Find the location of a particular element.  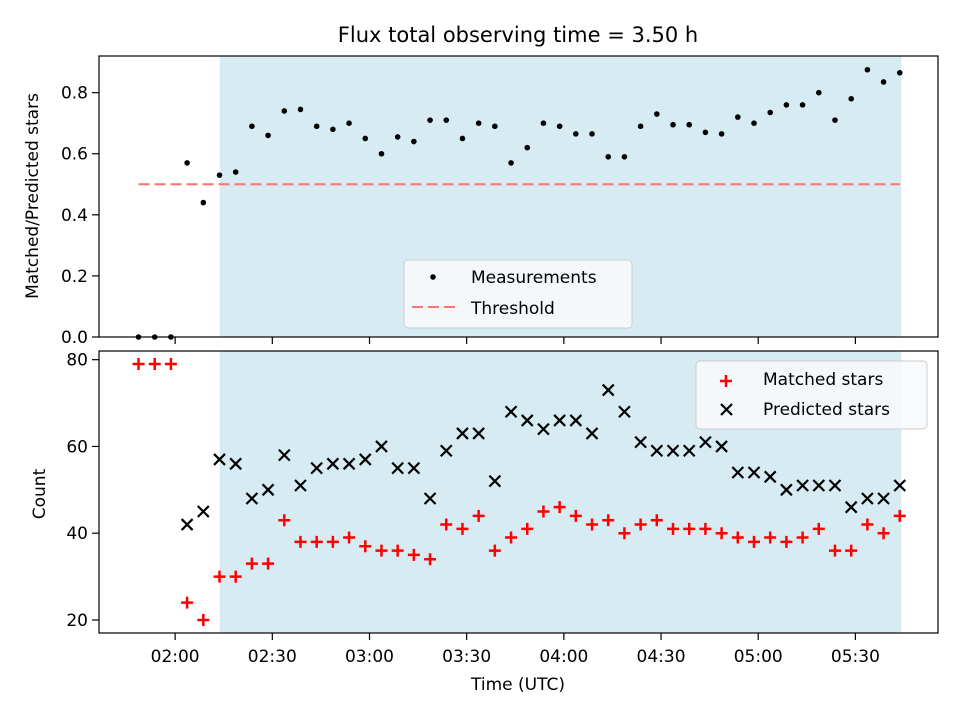

y-axis: 20 40 60 80 is located at coordinates (82, 491).